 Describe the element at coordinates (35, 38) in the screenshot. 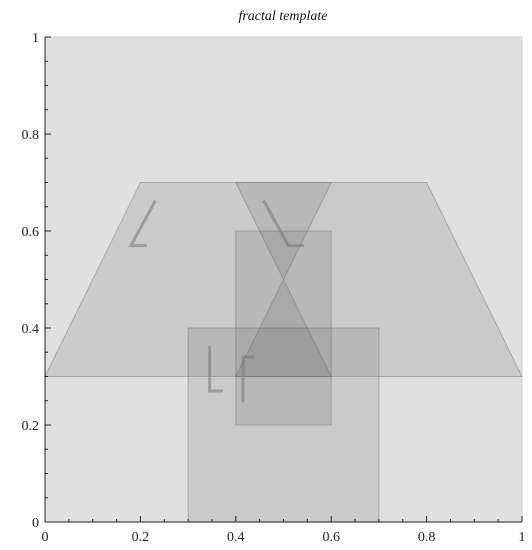

I see `y-tick-label: 1` at that location.